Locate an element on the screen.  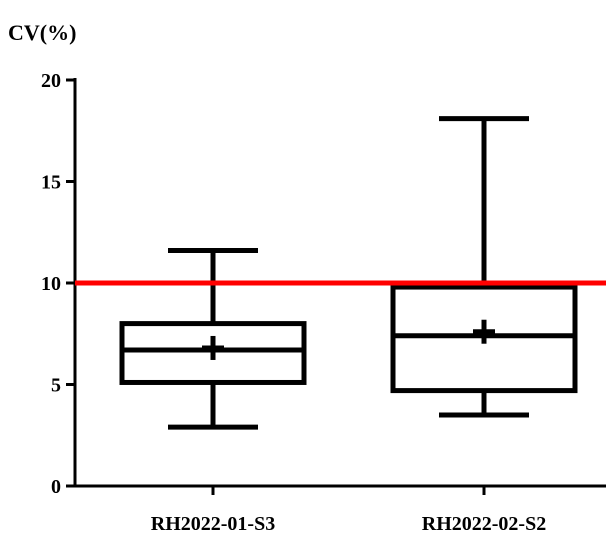
y-tick-label: 5 is located at coordinates (56, 386).